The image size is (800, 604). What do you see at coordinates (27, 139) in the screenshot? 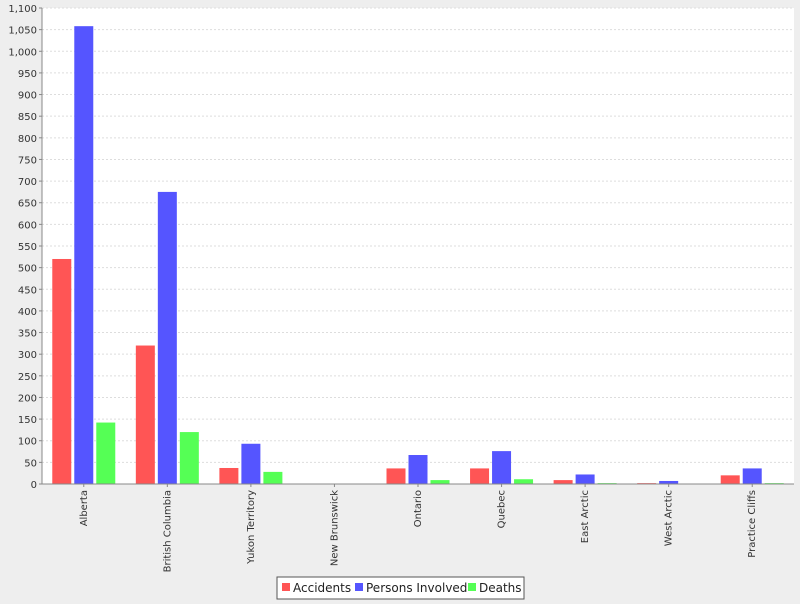
I see `y-tick-label: 800` at bounding box center [27, 139].